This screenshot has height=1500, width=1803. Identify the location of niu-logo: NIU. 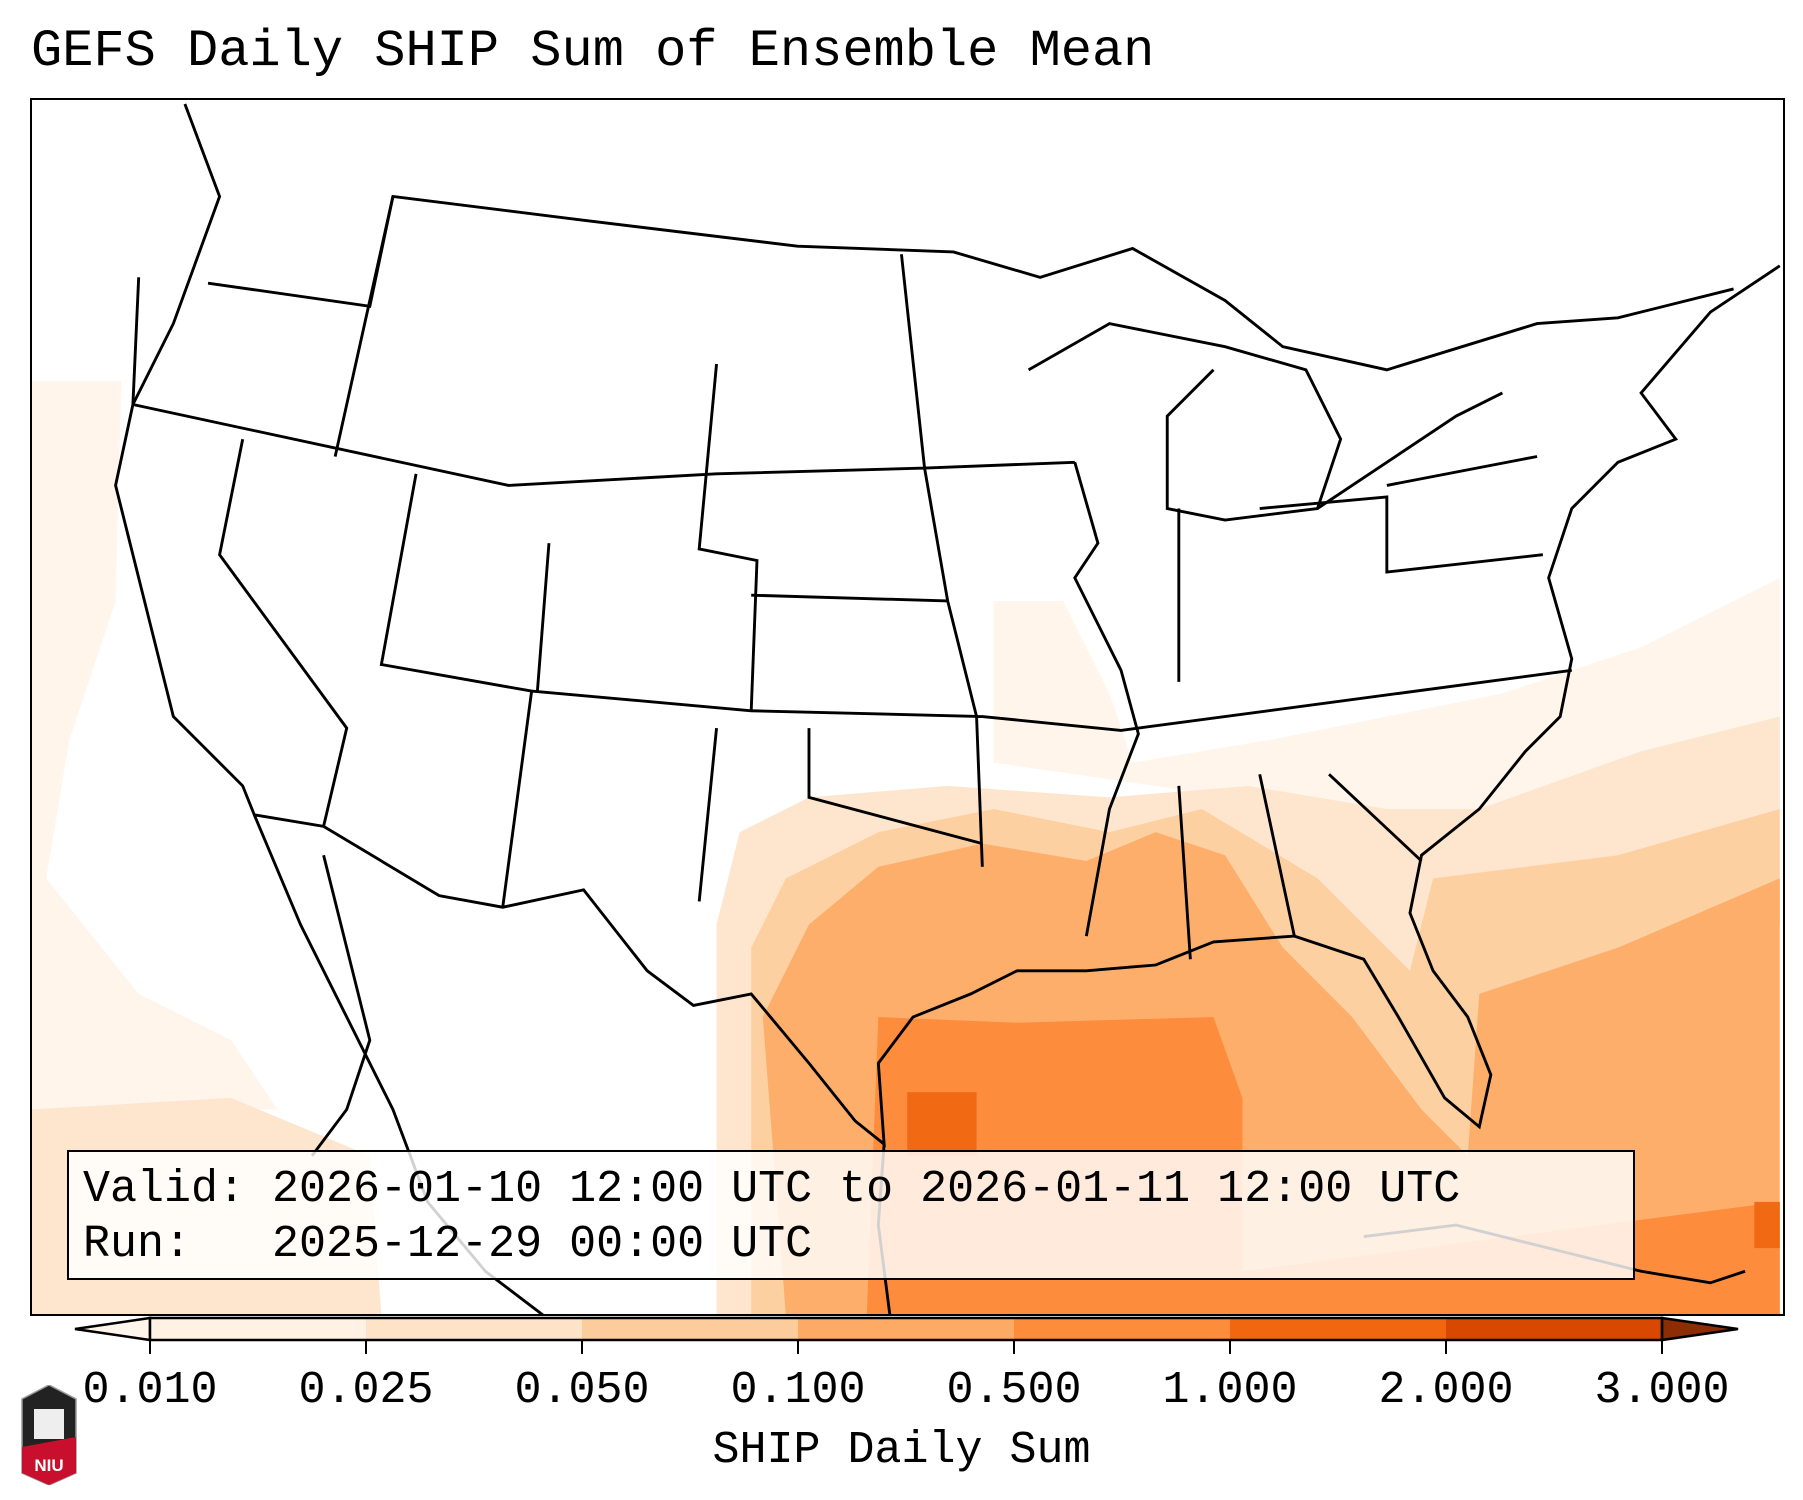
(49, 1435).